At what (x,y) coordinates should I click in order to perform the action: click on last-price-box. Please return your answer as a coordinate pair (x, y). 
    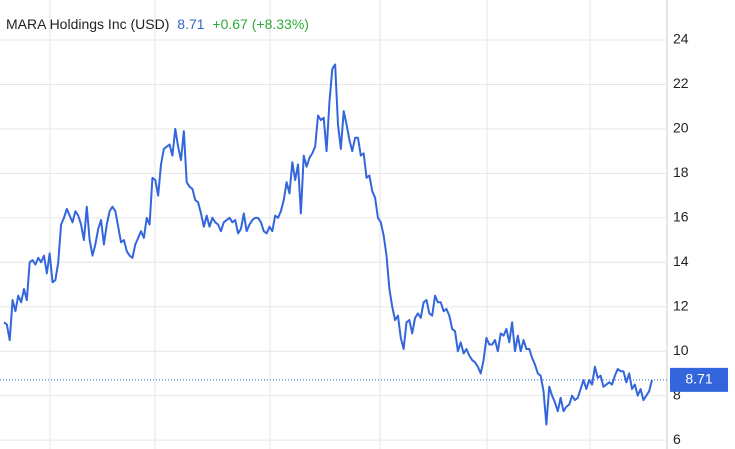
    Looking at the image, I should click on (699, 379).